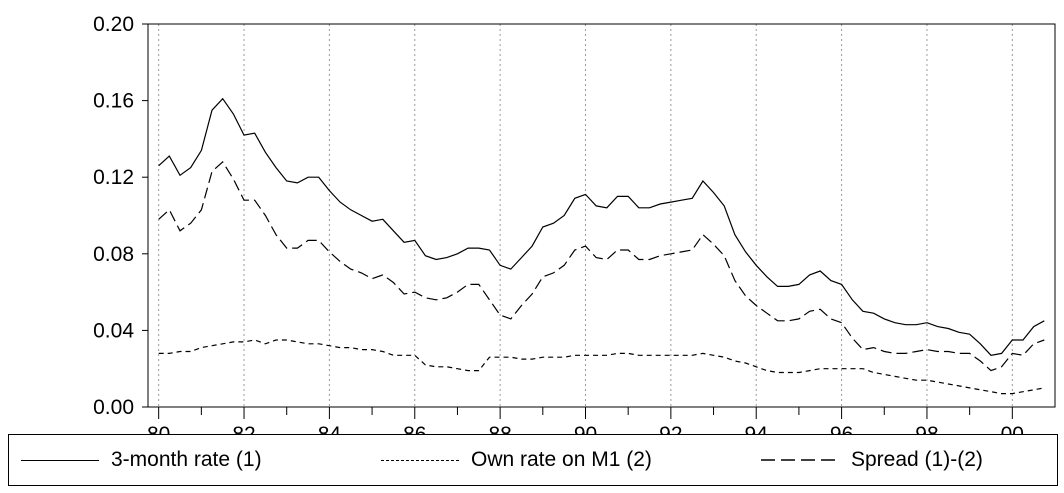  What do you see at coordinates (841, 428) in the screenshot?
I see `x-tick-label: 96` at bounding box center [841, 428].